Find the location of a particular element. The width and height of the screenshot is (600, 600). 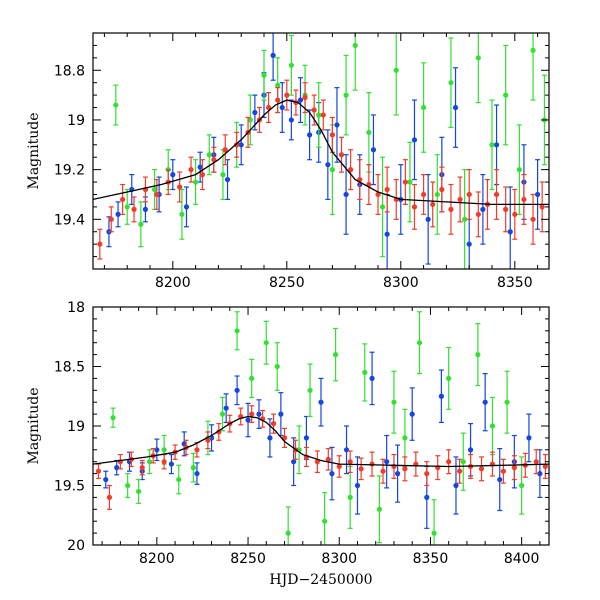

bottom-x-tick-label: 8200 is located at coordinates (157, 559).